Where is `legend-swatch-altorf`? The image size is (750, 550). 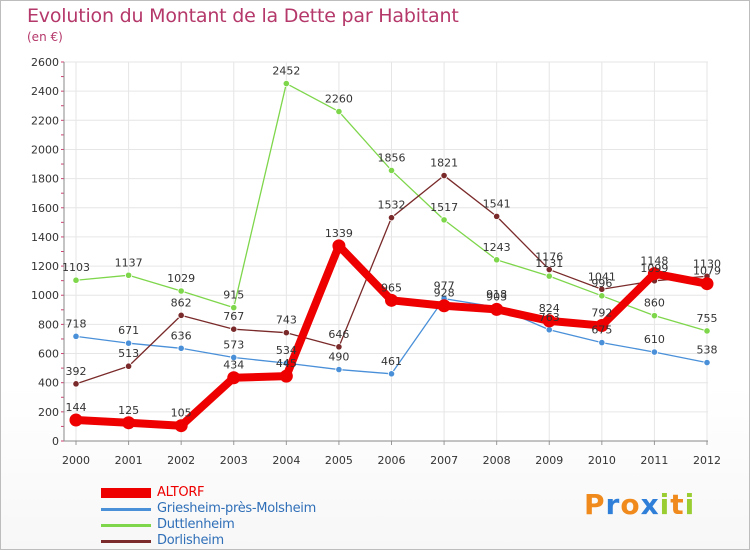
legend-swatch-altorf is located at coordinates (126, 493).